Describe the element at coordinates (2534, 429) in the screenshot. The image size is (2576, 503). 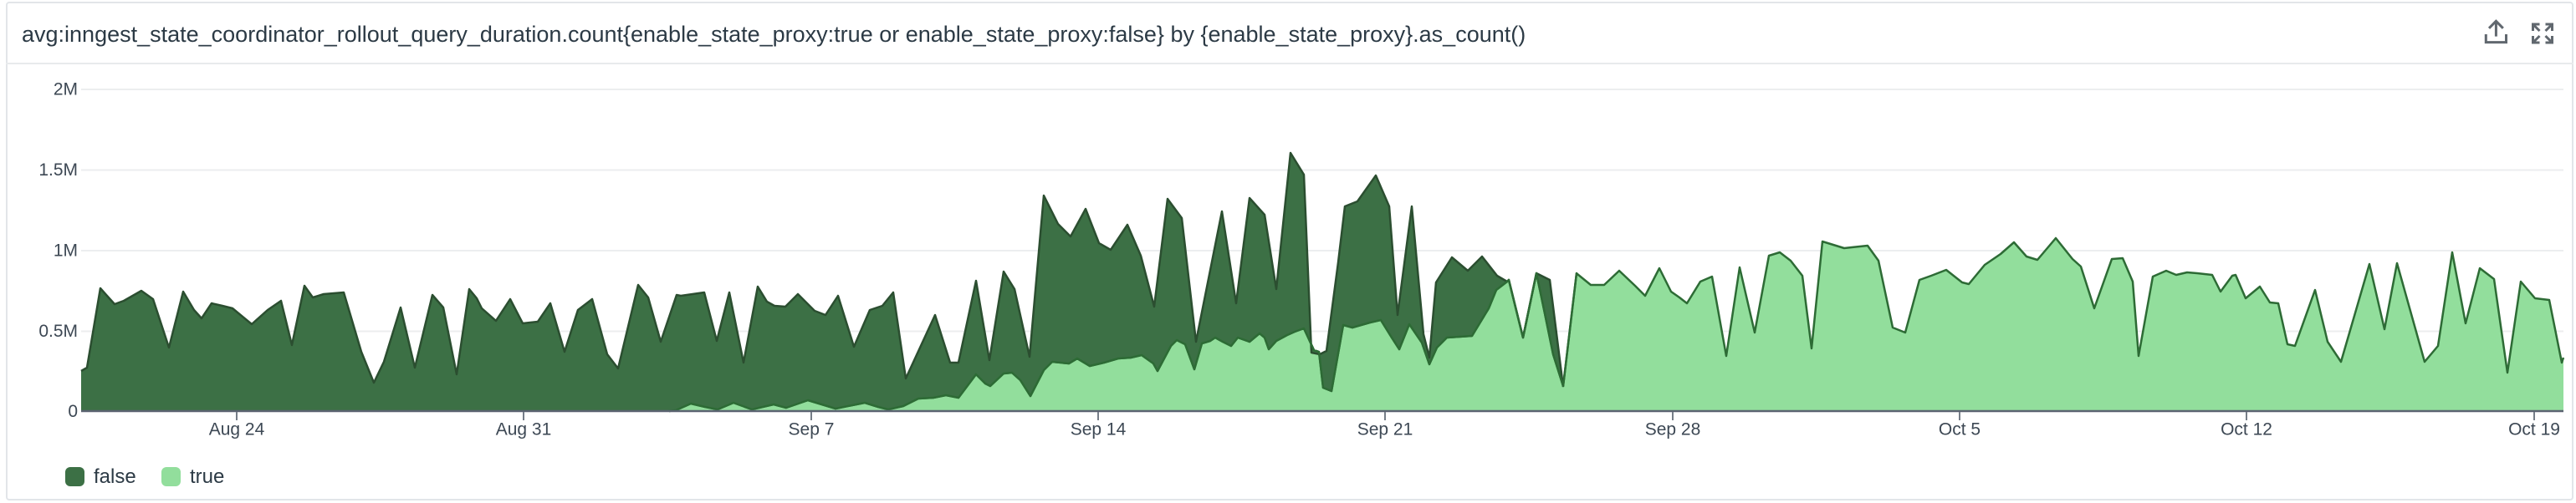
I see `svg-text: Oct 19` at that location.